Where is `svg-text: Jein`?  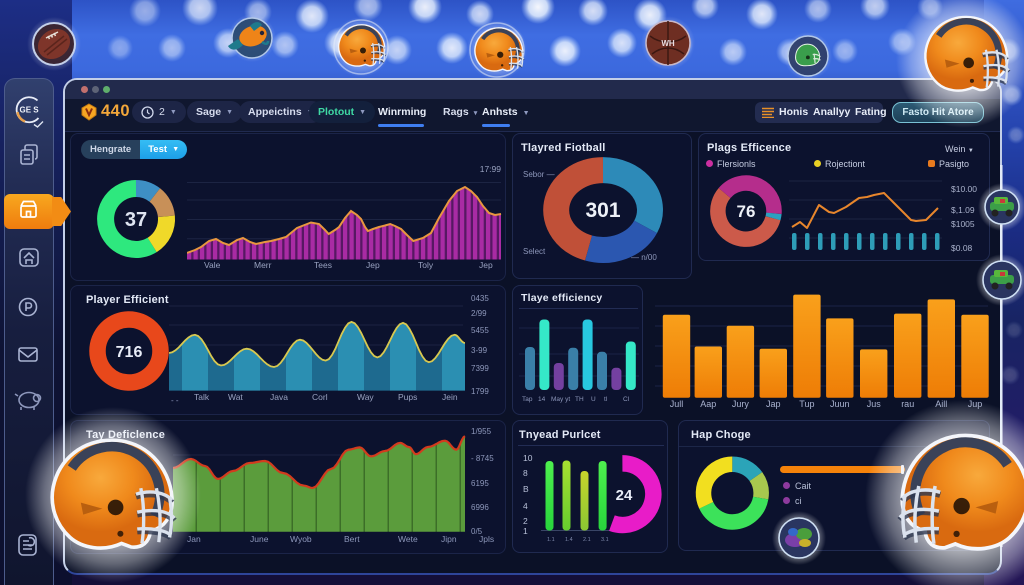
svg-text: Jein is located at coordinates (450, 397).